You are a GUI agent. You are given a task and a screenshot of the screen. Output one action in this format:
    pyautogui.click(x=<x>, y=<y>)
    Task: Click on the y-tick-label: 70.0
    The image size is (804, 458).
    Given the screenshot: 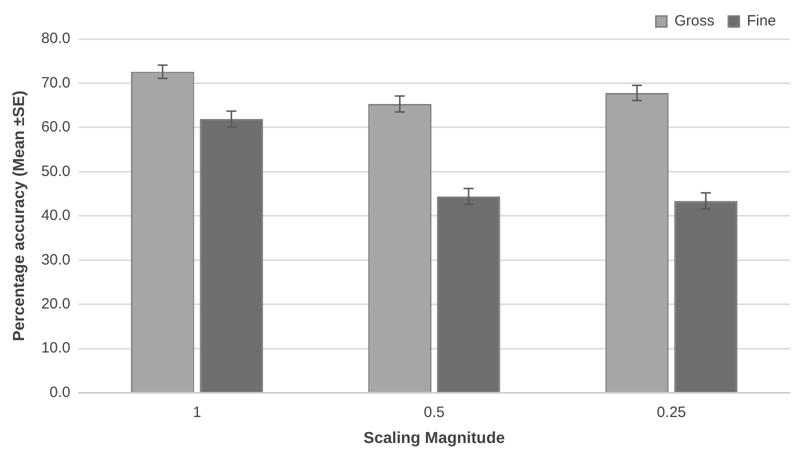 What is the action you would take?
    pyautogui.click(x=55, y=83)
    